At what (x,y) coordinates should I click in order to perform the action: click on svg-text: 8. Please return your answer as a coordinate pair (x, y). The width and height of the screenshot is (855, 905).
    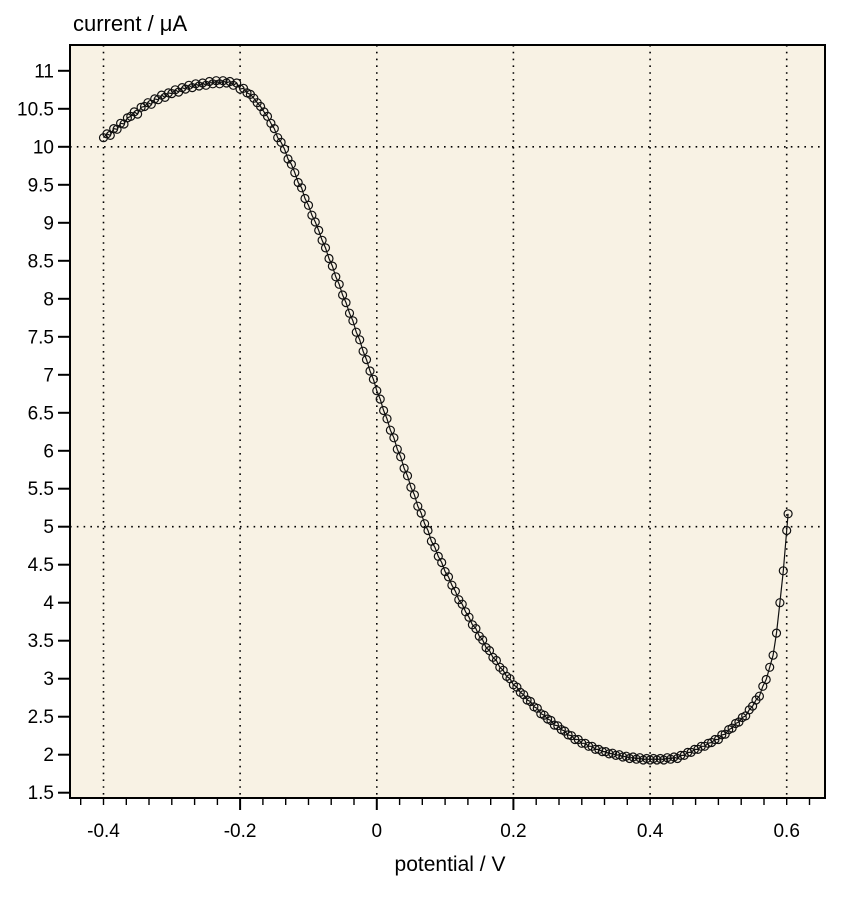
    Looking at the image, I should click on (48, 299).